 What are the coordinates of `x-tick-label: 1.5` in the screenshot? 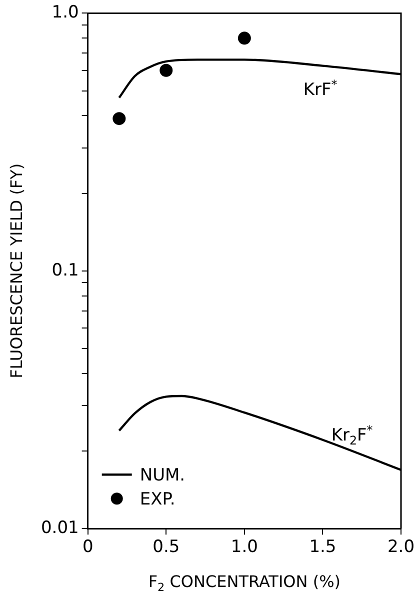 It's located at (322, 547).